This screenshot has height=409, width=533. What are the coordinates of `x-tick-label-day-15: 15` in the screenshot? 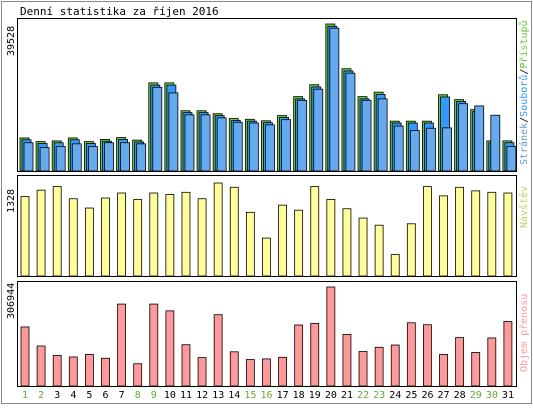 It's located at (250, 395).